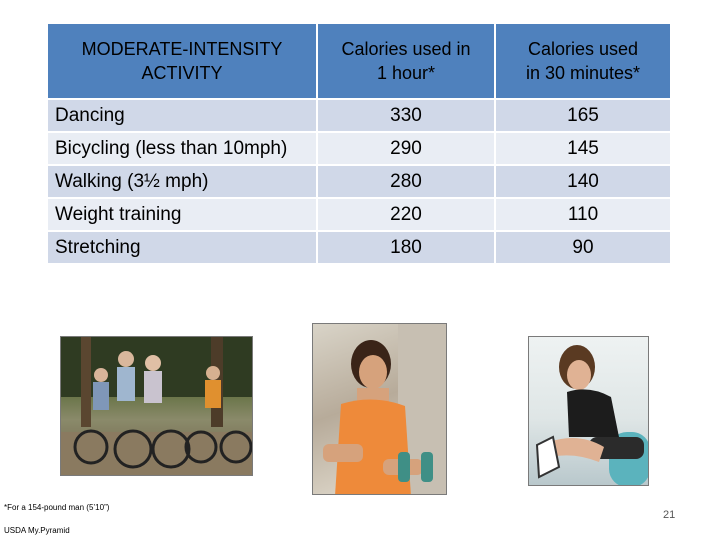 The height and width of the screenshot is (540, 720). I want to click on row-activity: Dancing, so click(182, 115).